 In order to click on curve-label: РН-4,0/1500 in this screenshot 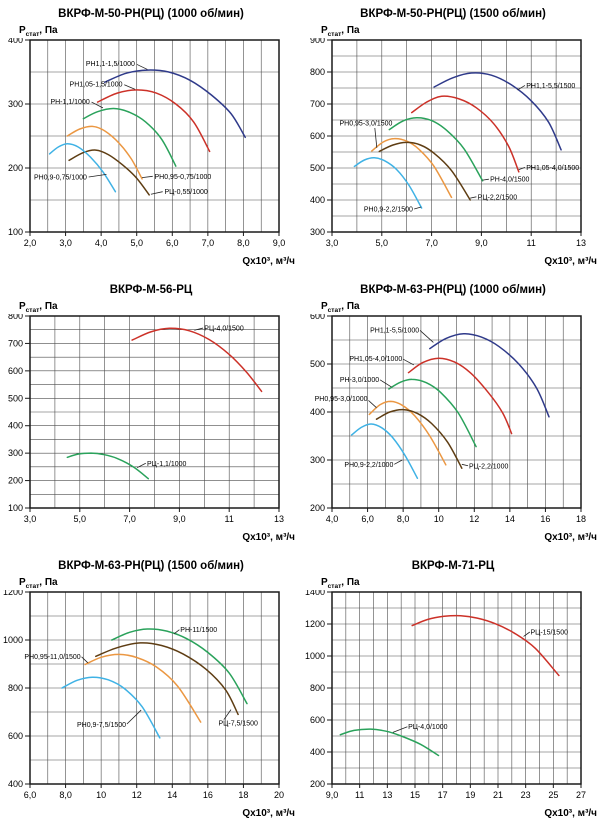, I will do `click(509, 180)`.